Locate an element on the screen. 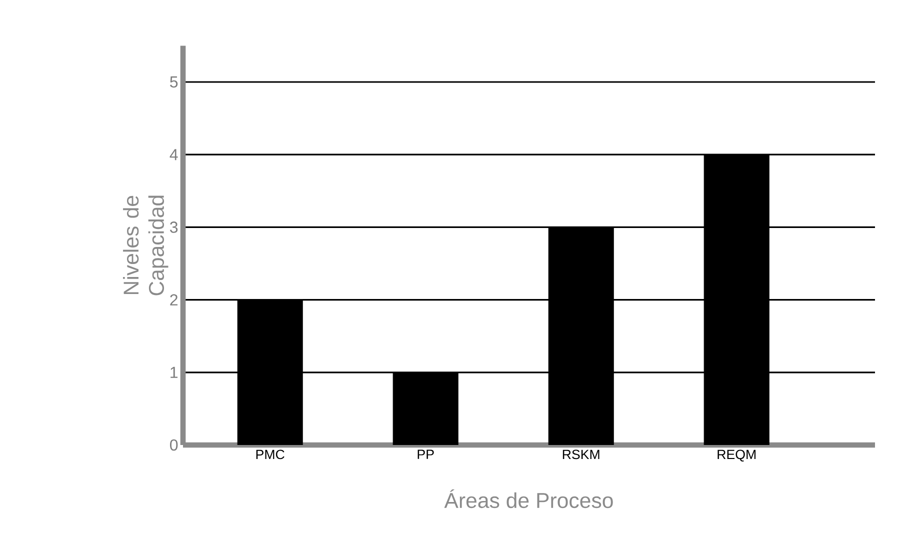 Image resolution: width=897 pixels, height=540 pixels. y-tick-label: 0 is located at coordinates (174, 445).